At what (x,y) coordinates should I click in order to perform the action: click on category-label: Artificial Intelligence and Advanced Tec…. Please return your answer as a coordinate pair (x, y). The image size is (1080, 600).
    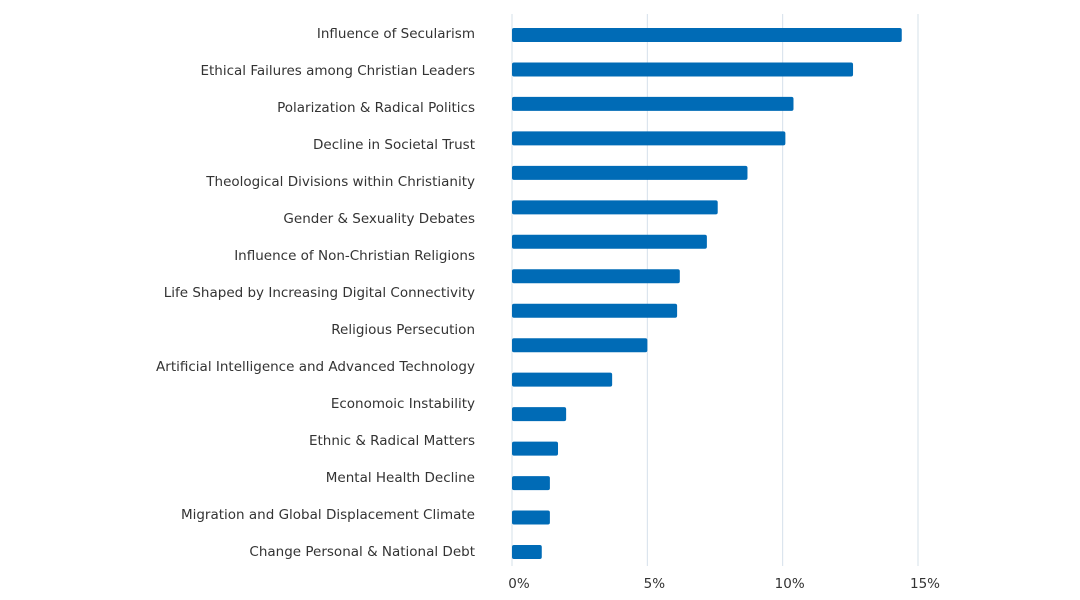
    Looking at the image, I should click on (315, 367).